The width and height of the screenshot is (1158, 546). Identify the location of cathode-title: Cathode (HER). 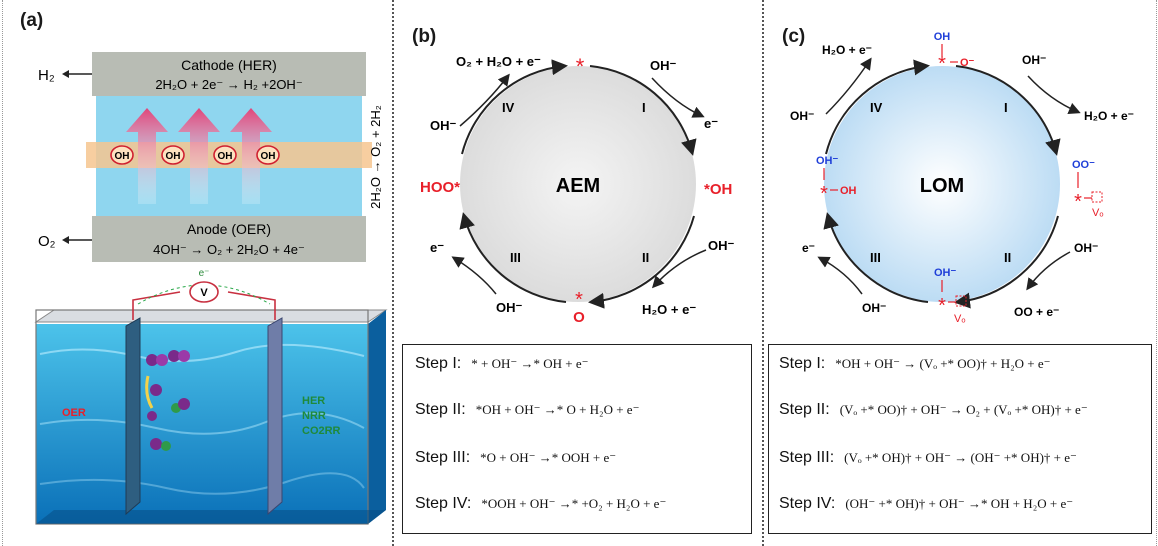
(229, 65).